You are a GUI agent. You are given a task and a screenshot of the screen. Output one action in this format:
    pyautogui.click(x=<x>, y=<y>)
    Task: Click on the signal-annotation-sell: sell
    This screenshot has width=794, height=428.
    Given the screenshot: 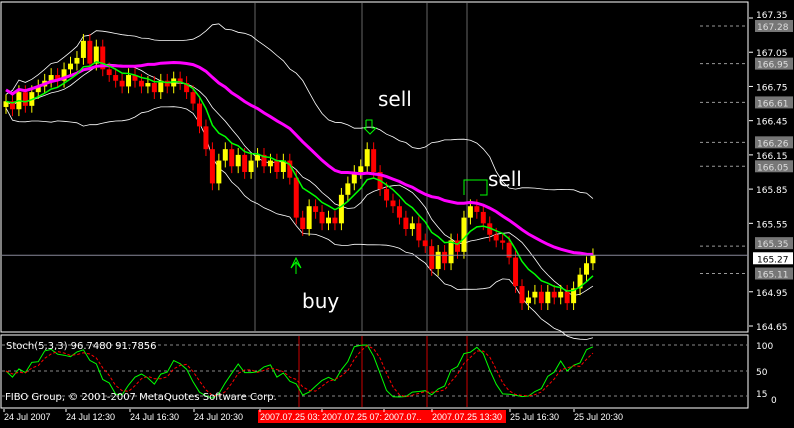 What is the action you would take?
    pyautogui.click(x=395, y=99)
    